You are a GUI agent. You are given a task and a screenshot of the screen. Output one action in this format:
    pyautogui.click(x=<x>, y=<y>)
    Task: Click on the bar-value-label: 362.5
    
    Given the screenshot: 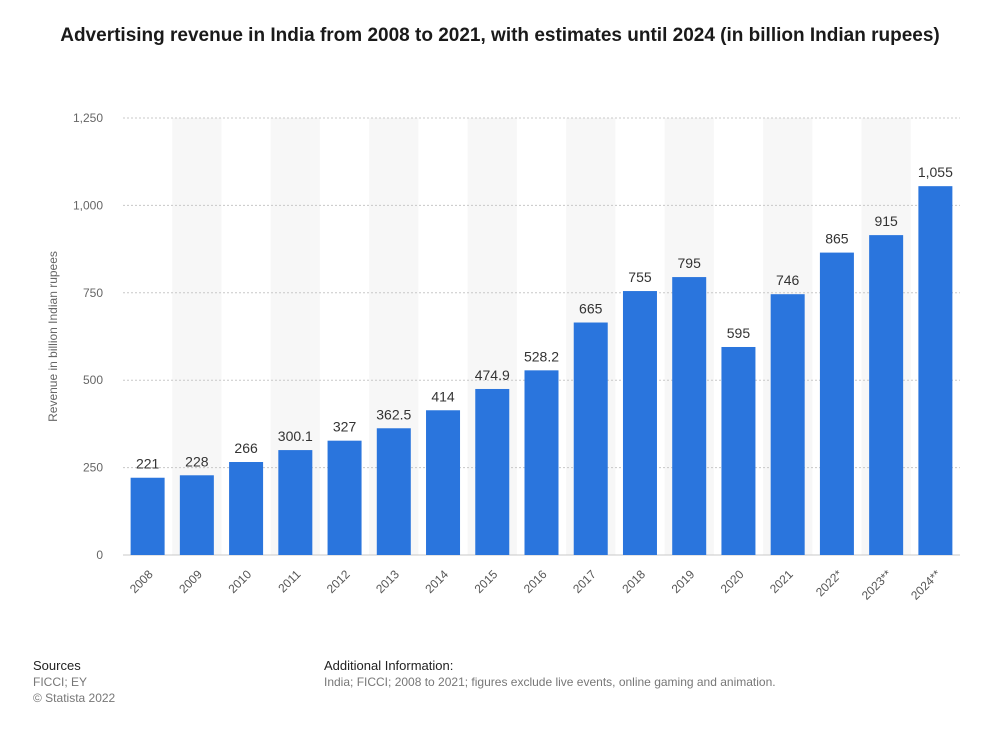 What is the action you would take?
    pyautogui.click(x=393, y=414)
    